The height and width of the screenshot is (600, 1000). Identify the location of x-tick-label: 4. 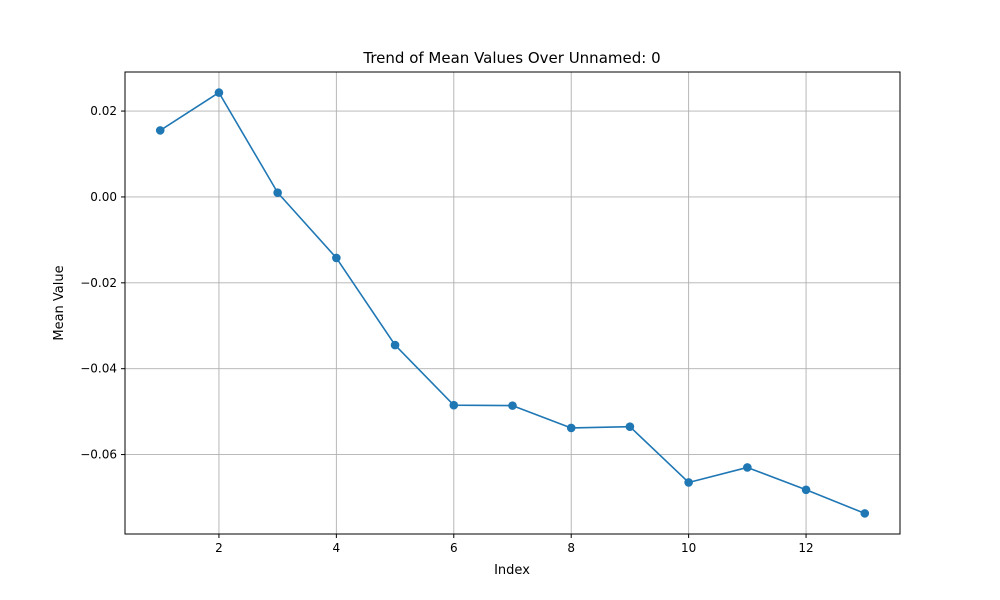
(337, 548).